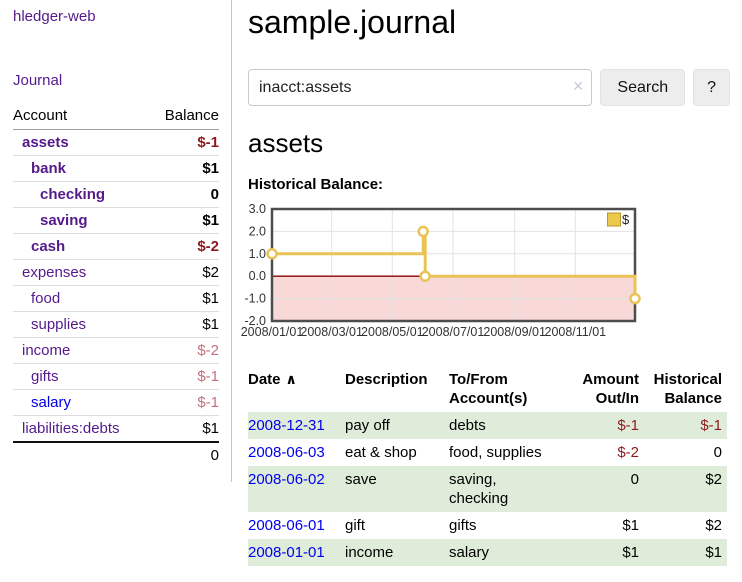  I want to click on account-link-income: income, so click(46, 350).